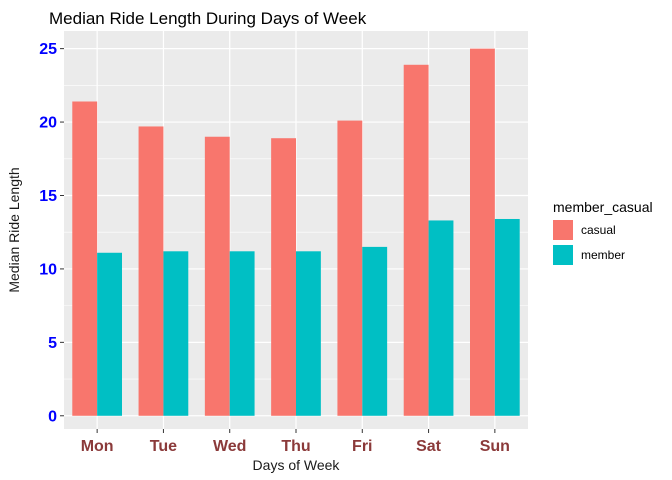  I want to click on legend-label-member: member, so click(603, 255).